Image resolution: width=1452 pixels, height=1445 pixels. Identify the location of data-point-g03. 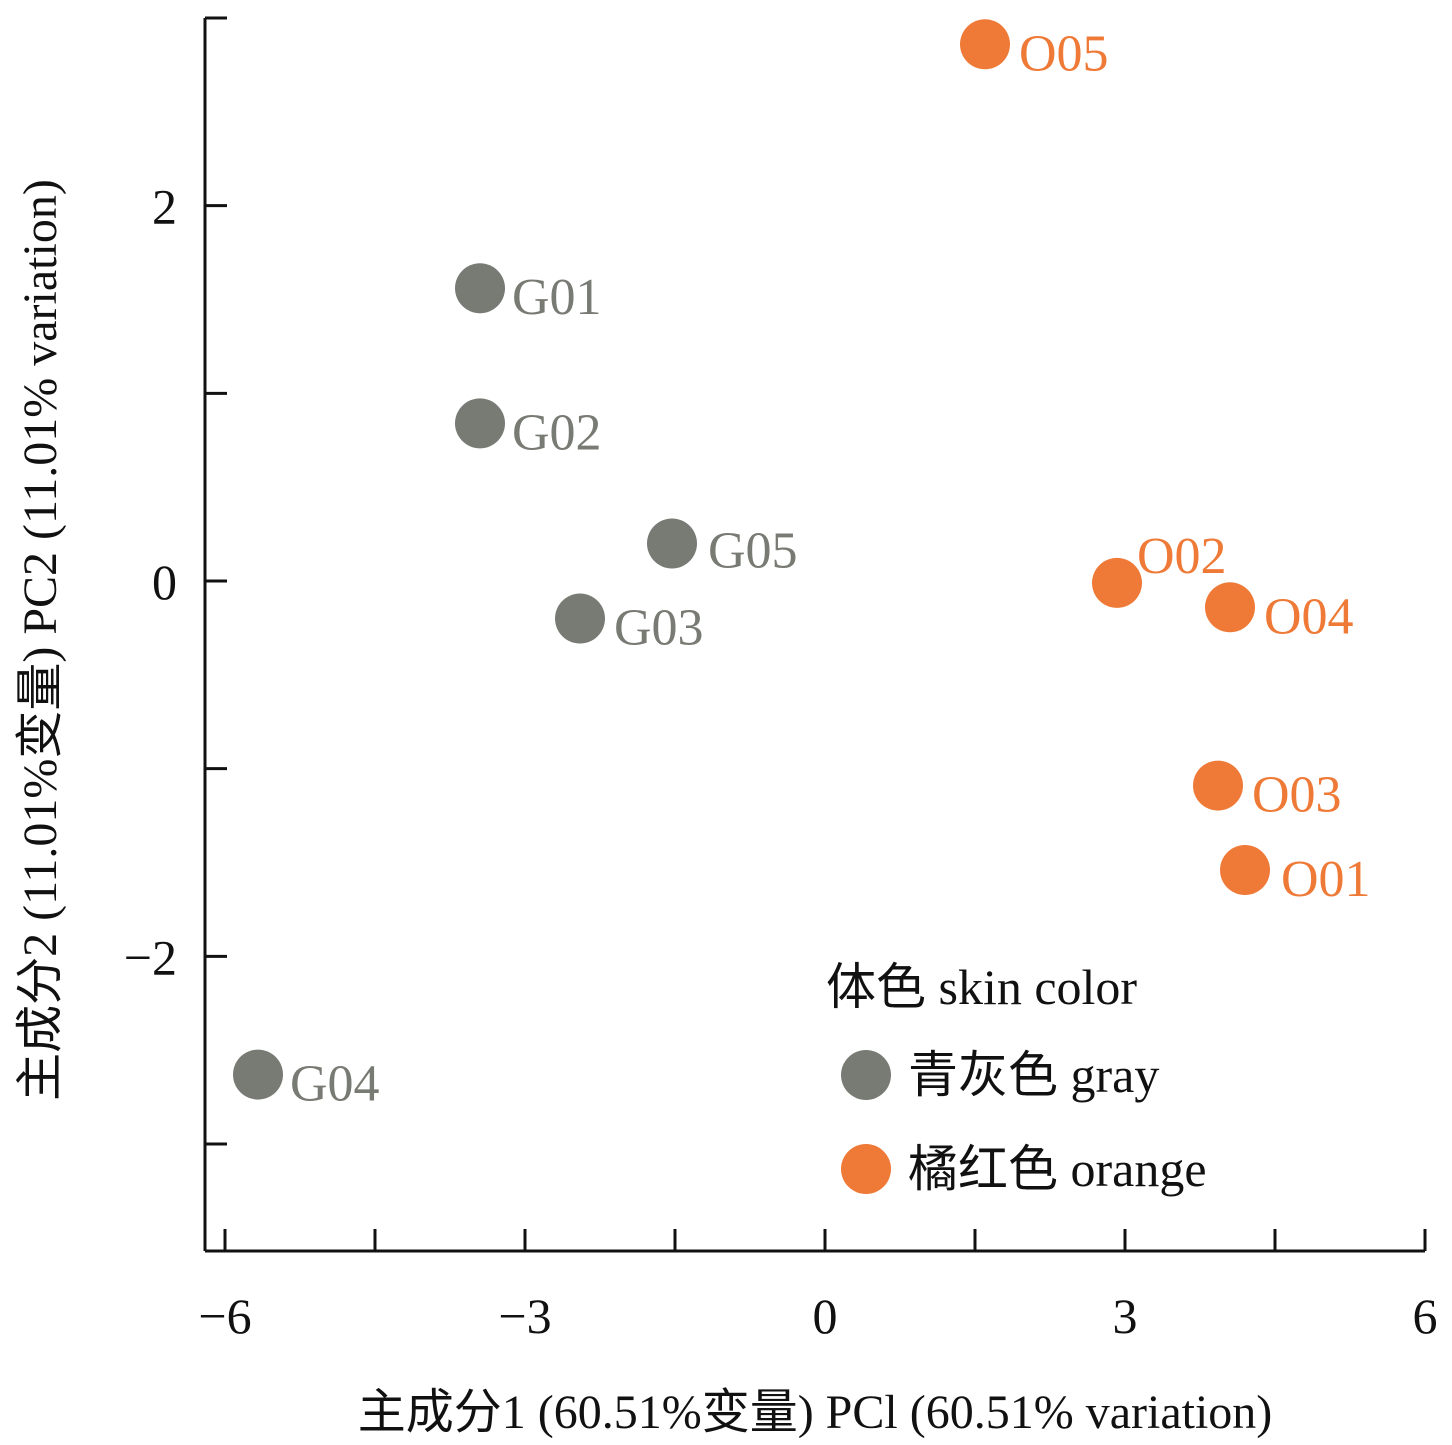
(580, 618).